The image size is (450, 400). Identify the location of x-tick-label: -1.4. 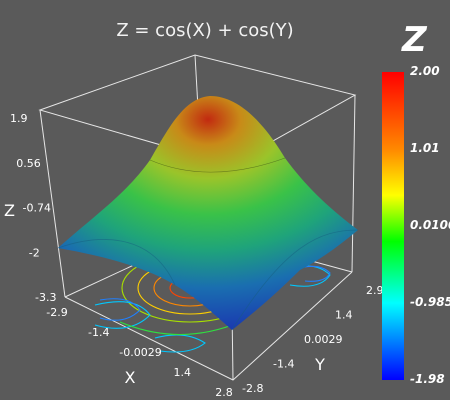
(98, 332).